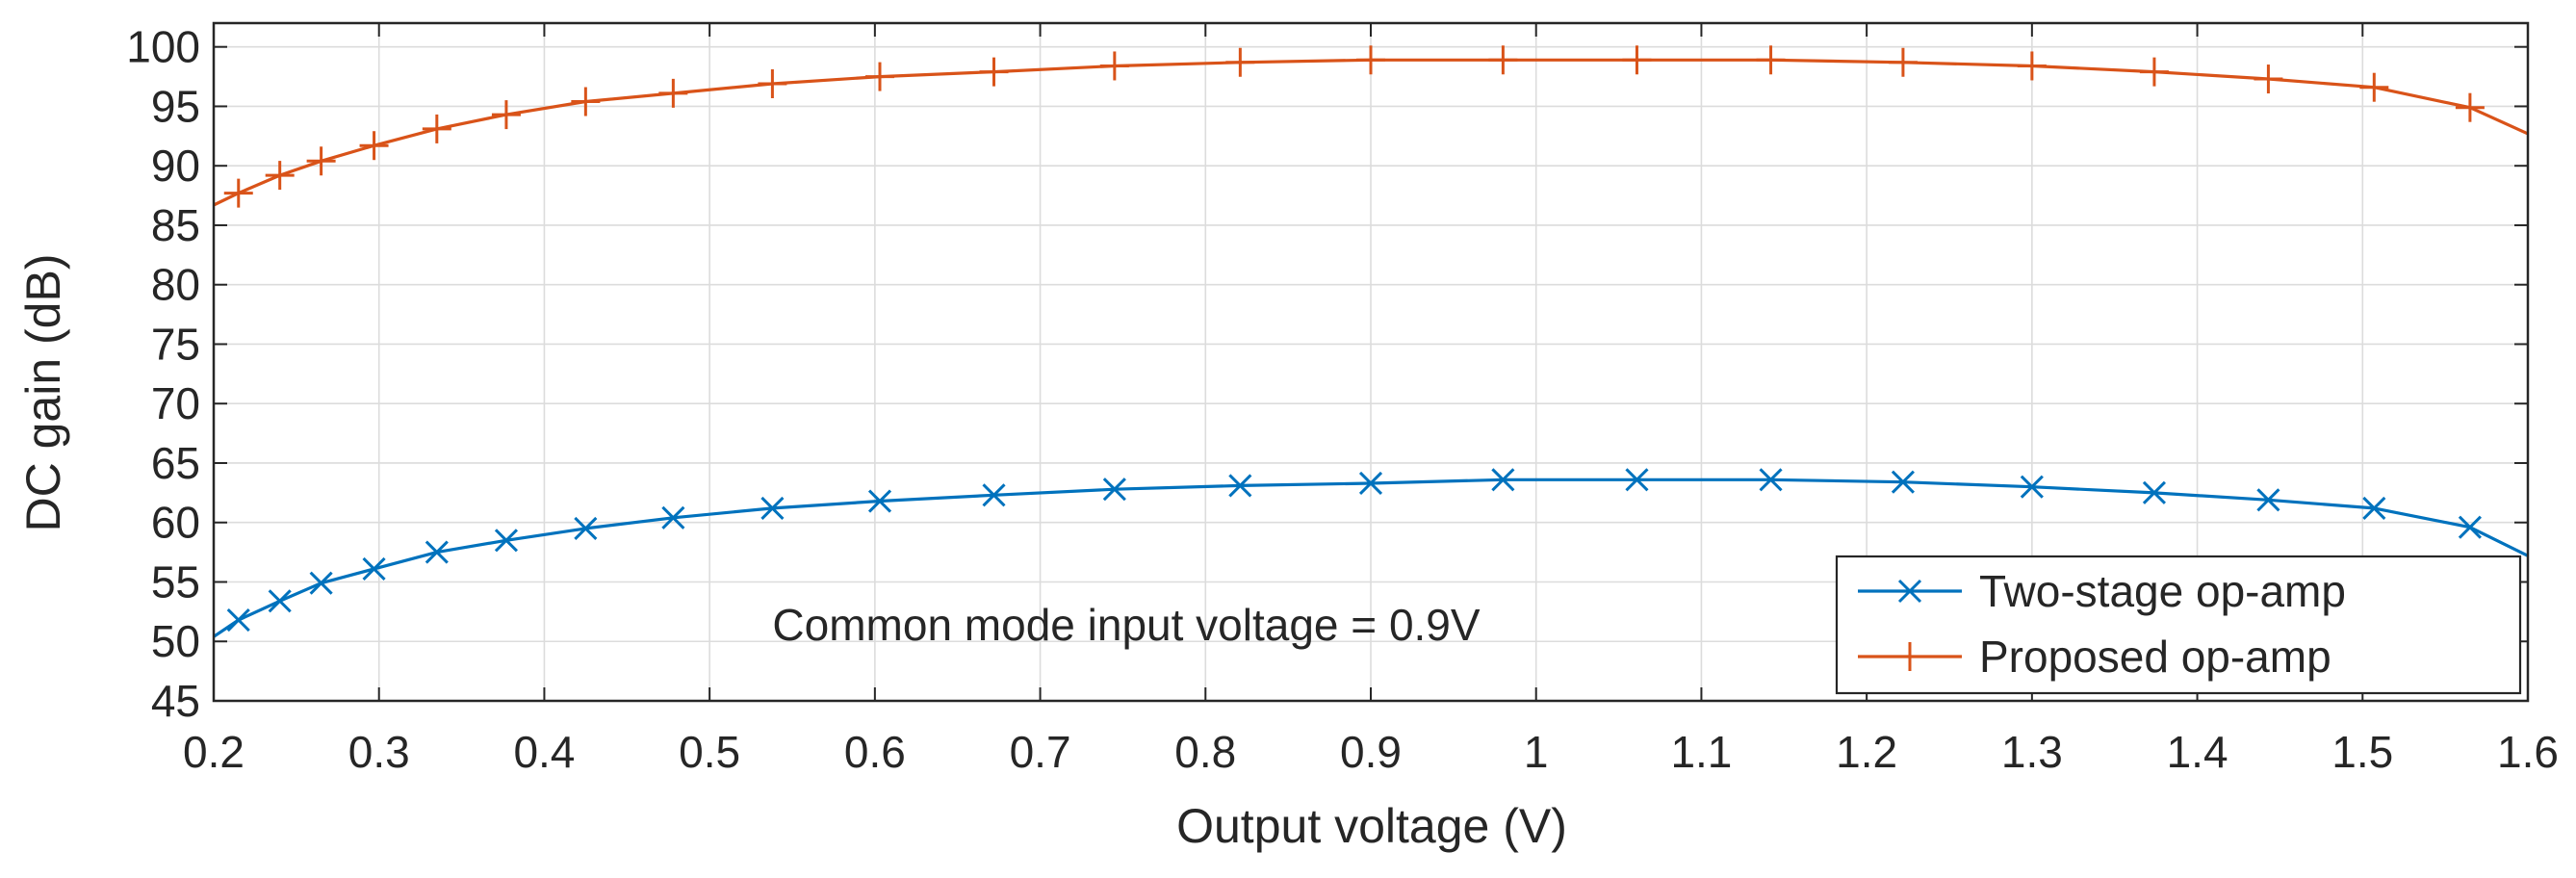 This screenshot has width=2576, height=878. Describe the element at coordinates (176, 166) in the screenshot. I see `y-tick-label: 90` at that location.